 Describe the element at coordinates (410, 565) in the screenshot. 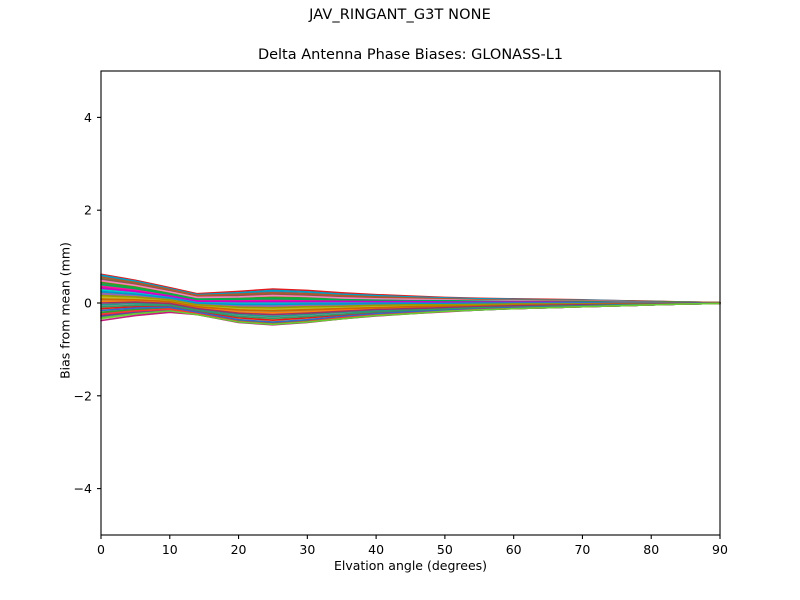

I see `x-axis-label: Elvation angle (degrees)` at that location.